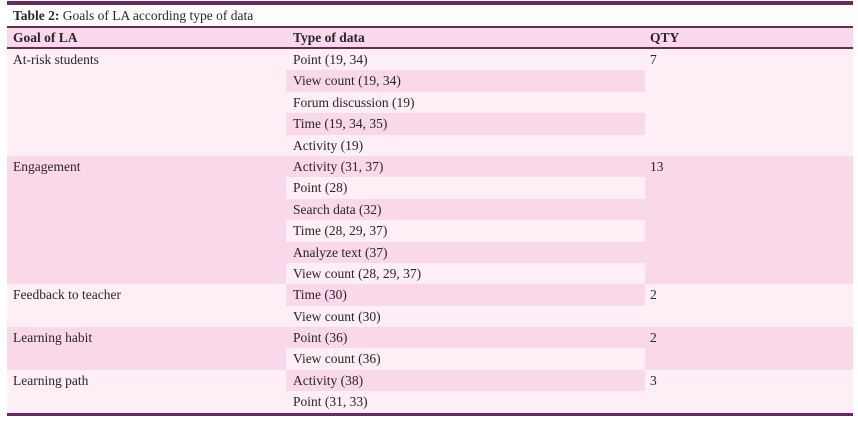 The height and width of the screenshot is (422, 858). I want to click on table-row: Point (28), so click(430, 188).